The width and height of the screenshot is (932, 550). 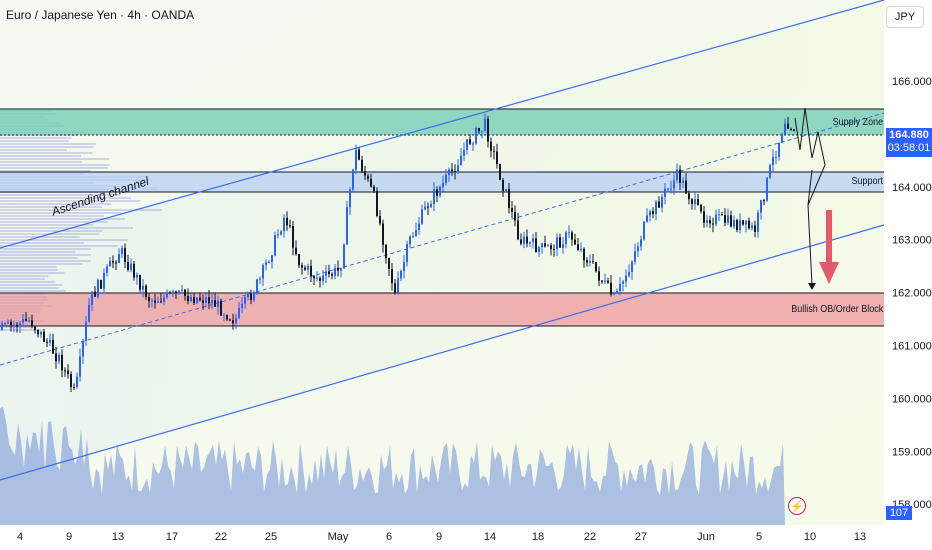 What do you see at coordinates (538, 537) in the screenshot?
I see `time-tick-label: 18` at bounding box center [538, 537].